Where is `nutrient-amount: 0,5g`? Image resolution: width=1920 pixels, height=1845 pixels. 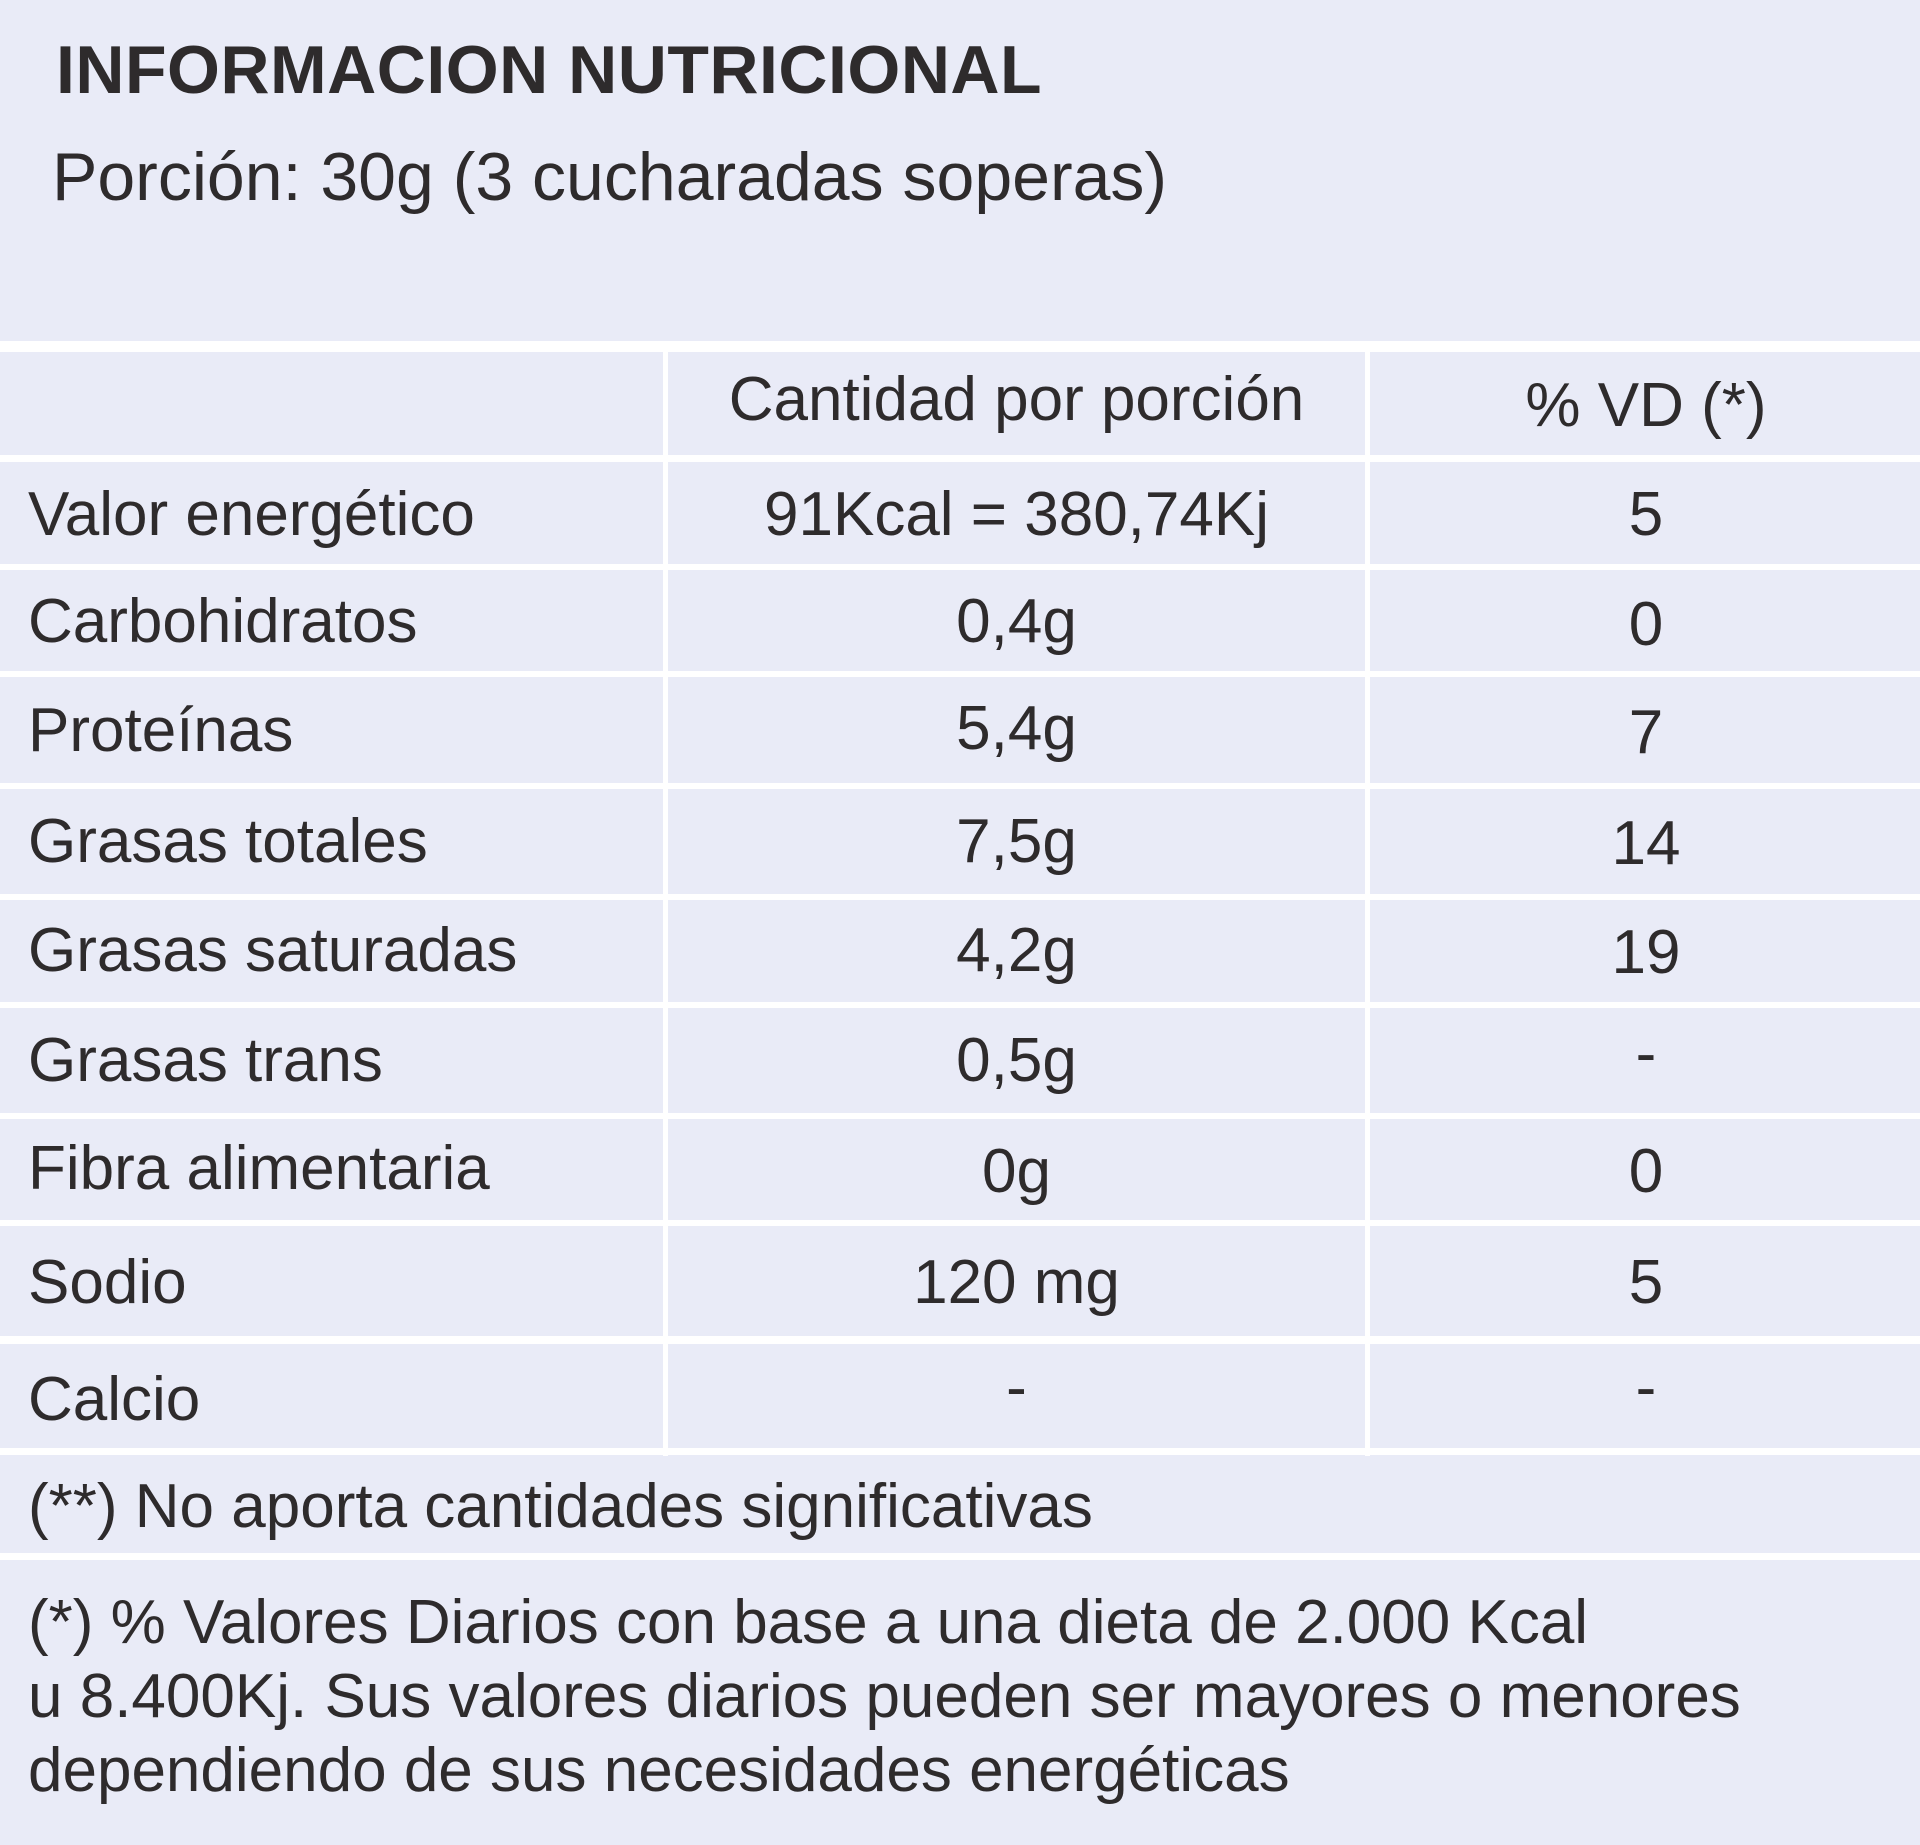
nutrient-amount: 0,5g is located at coordinates (1016, 1060).